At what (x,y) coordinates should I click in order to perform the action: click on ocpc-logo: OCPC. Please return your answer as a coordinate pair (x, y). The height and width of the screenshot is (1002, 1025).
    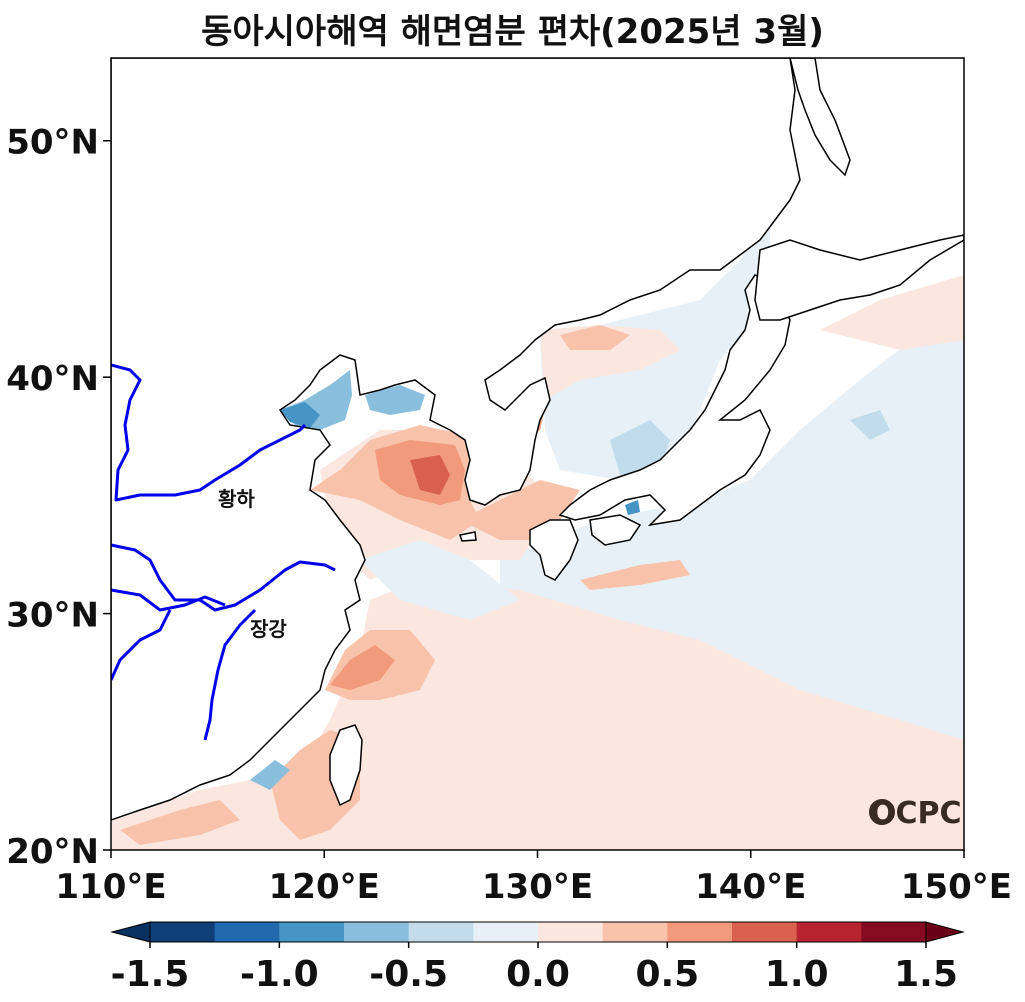
    Looking at the image, I should click on (915, 813).